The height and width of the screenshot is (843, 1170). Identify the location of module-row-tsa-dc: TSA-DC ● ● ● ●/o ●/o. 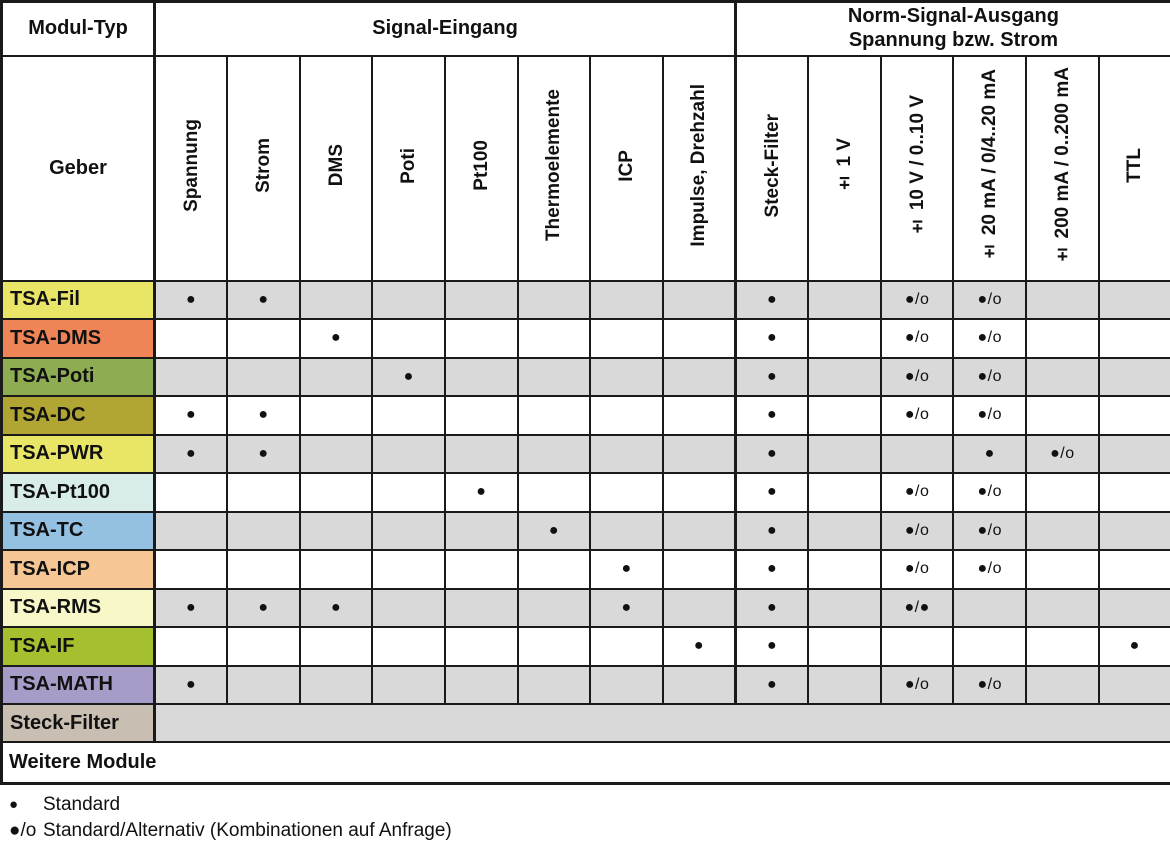
(585, 415).